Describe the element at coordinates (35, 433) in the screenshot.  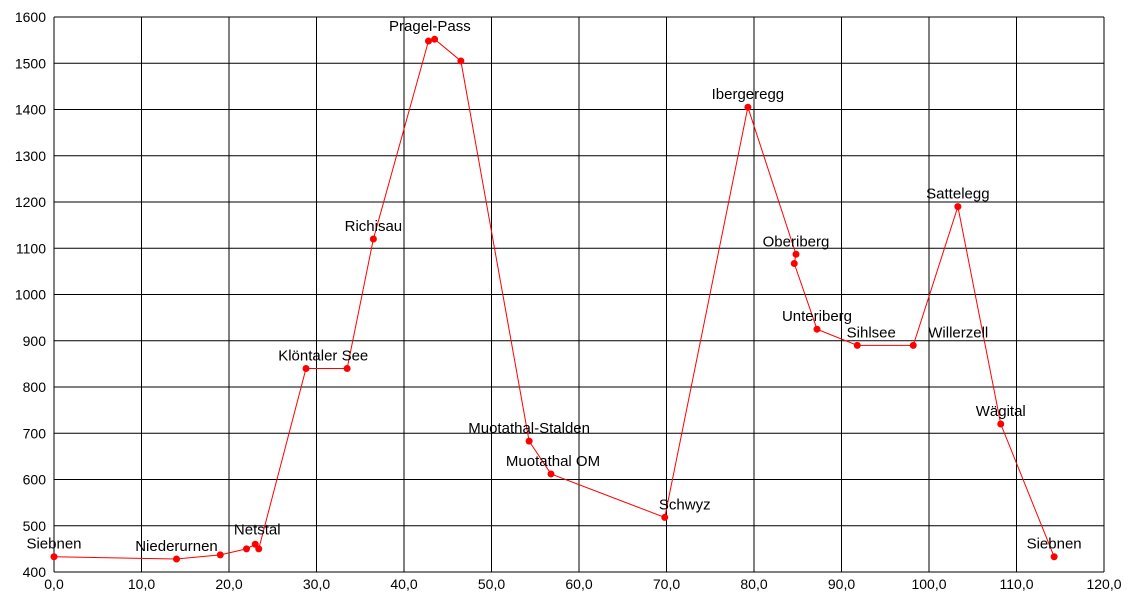
I see `y-tick-label: 700` at that location.